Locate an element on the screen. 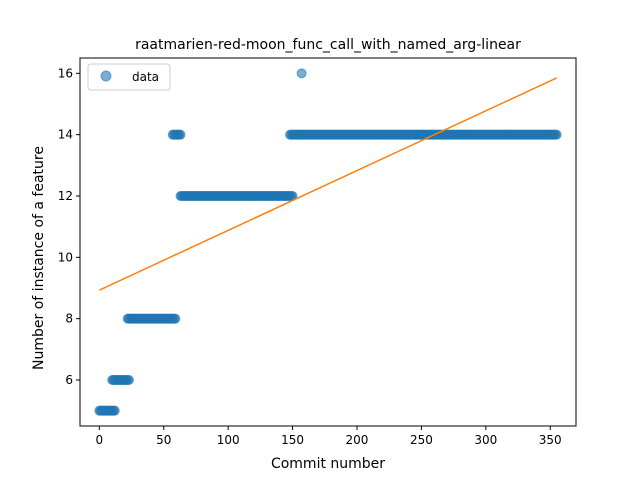  x-tick-label: 0 is located at coordinates (100, 440).